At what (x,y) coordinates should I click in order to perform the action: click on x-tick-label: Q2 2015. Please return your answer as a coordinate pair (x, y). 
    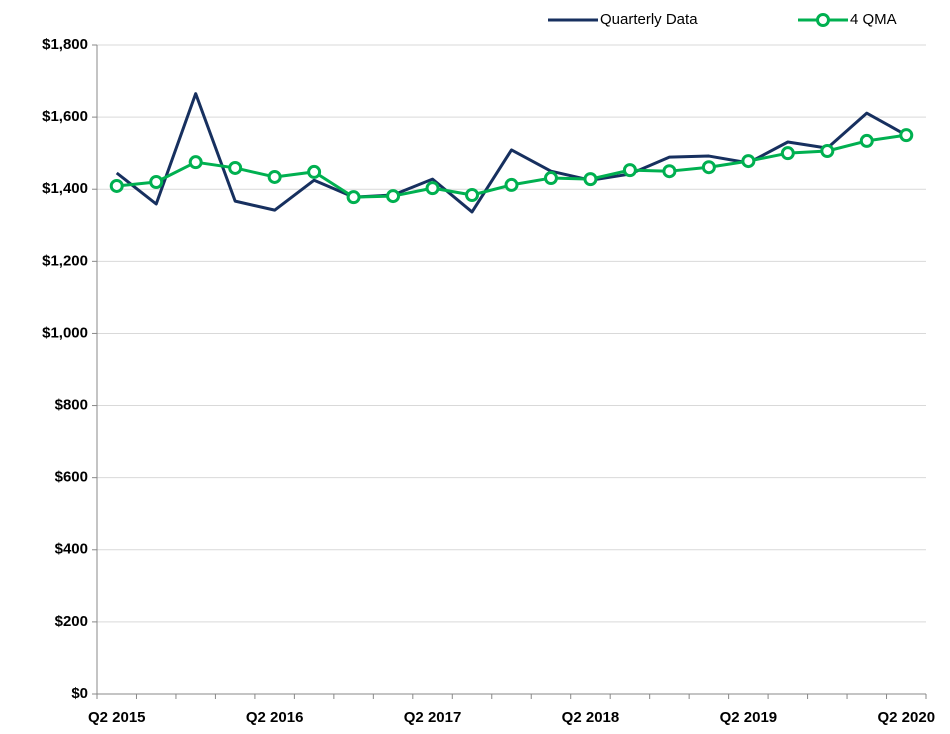
    Looking at the image, I should click on (117, 717).